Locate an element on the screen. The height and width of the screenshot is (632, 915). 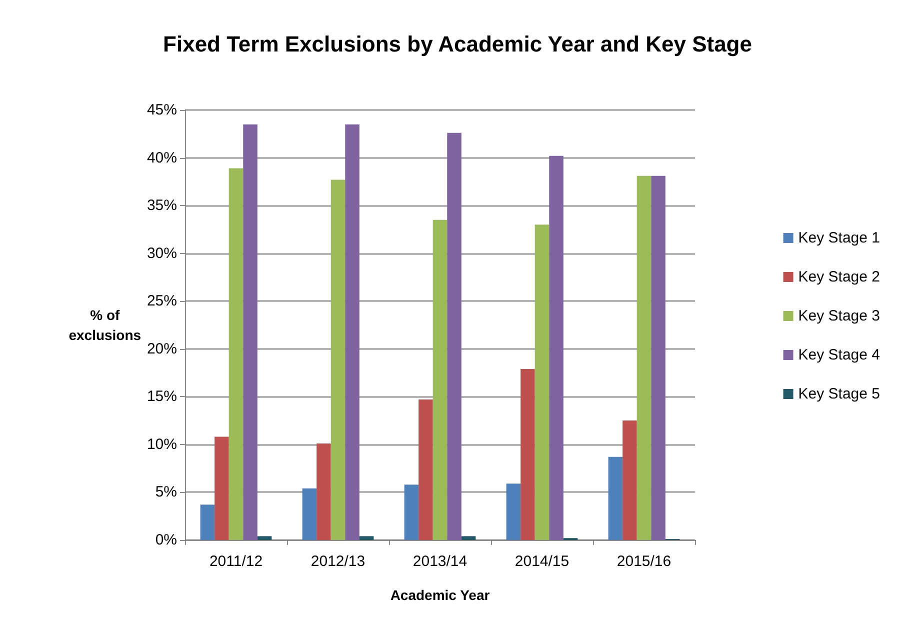
legend-label: Key Stage 3 is located at coordinates (839, 316).